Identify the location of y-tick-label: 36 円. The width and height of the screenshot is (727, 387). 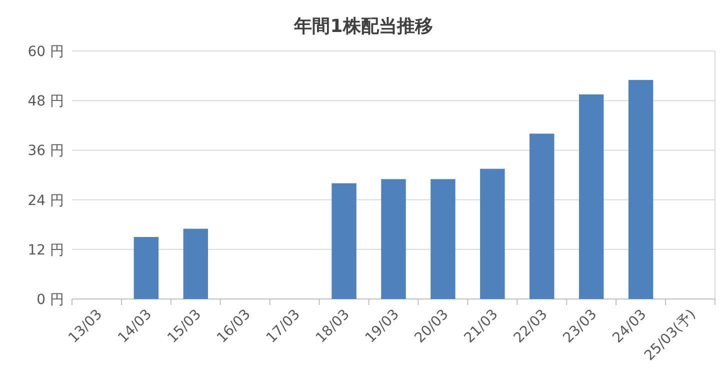
(46, 151).